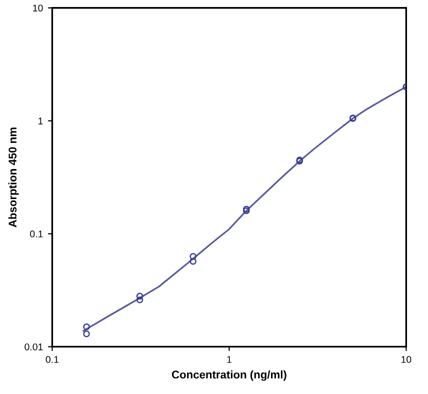 The width and height of the screenshot is (428, 394). Describe the element at coordinates (33, 346) in the screenshot. I see `y-tick-label: 0.01` at that location.